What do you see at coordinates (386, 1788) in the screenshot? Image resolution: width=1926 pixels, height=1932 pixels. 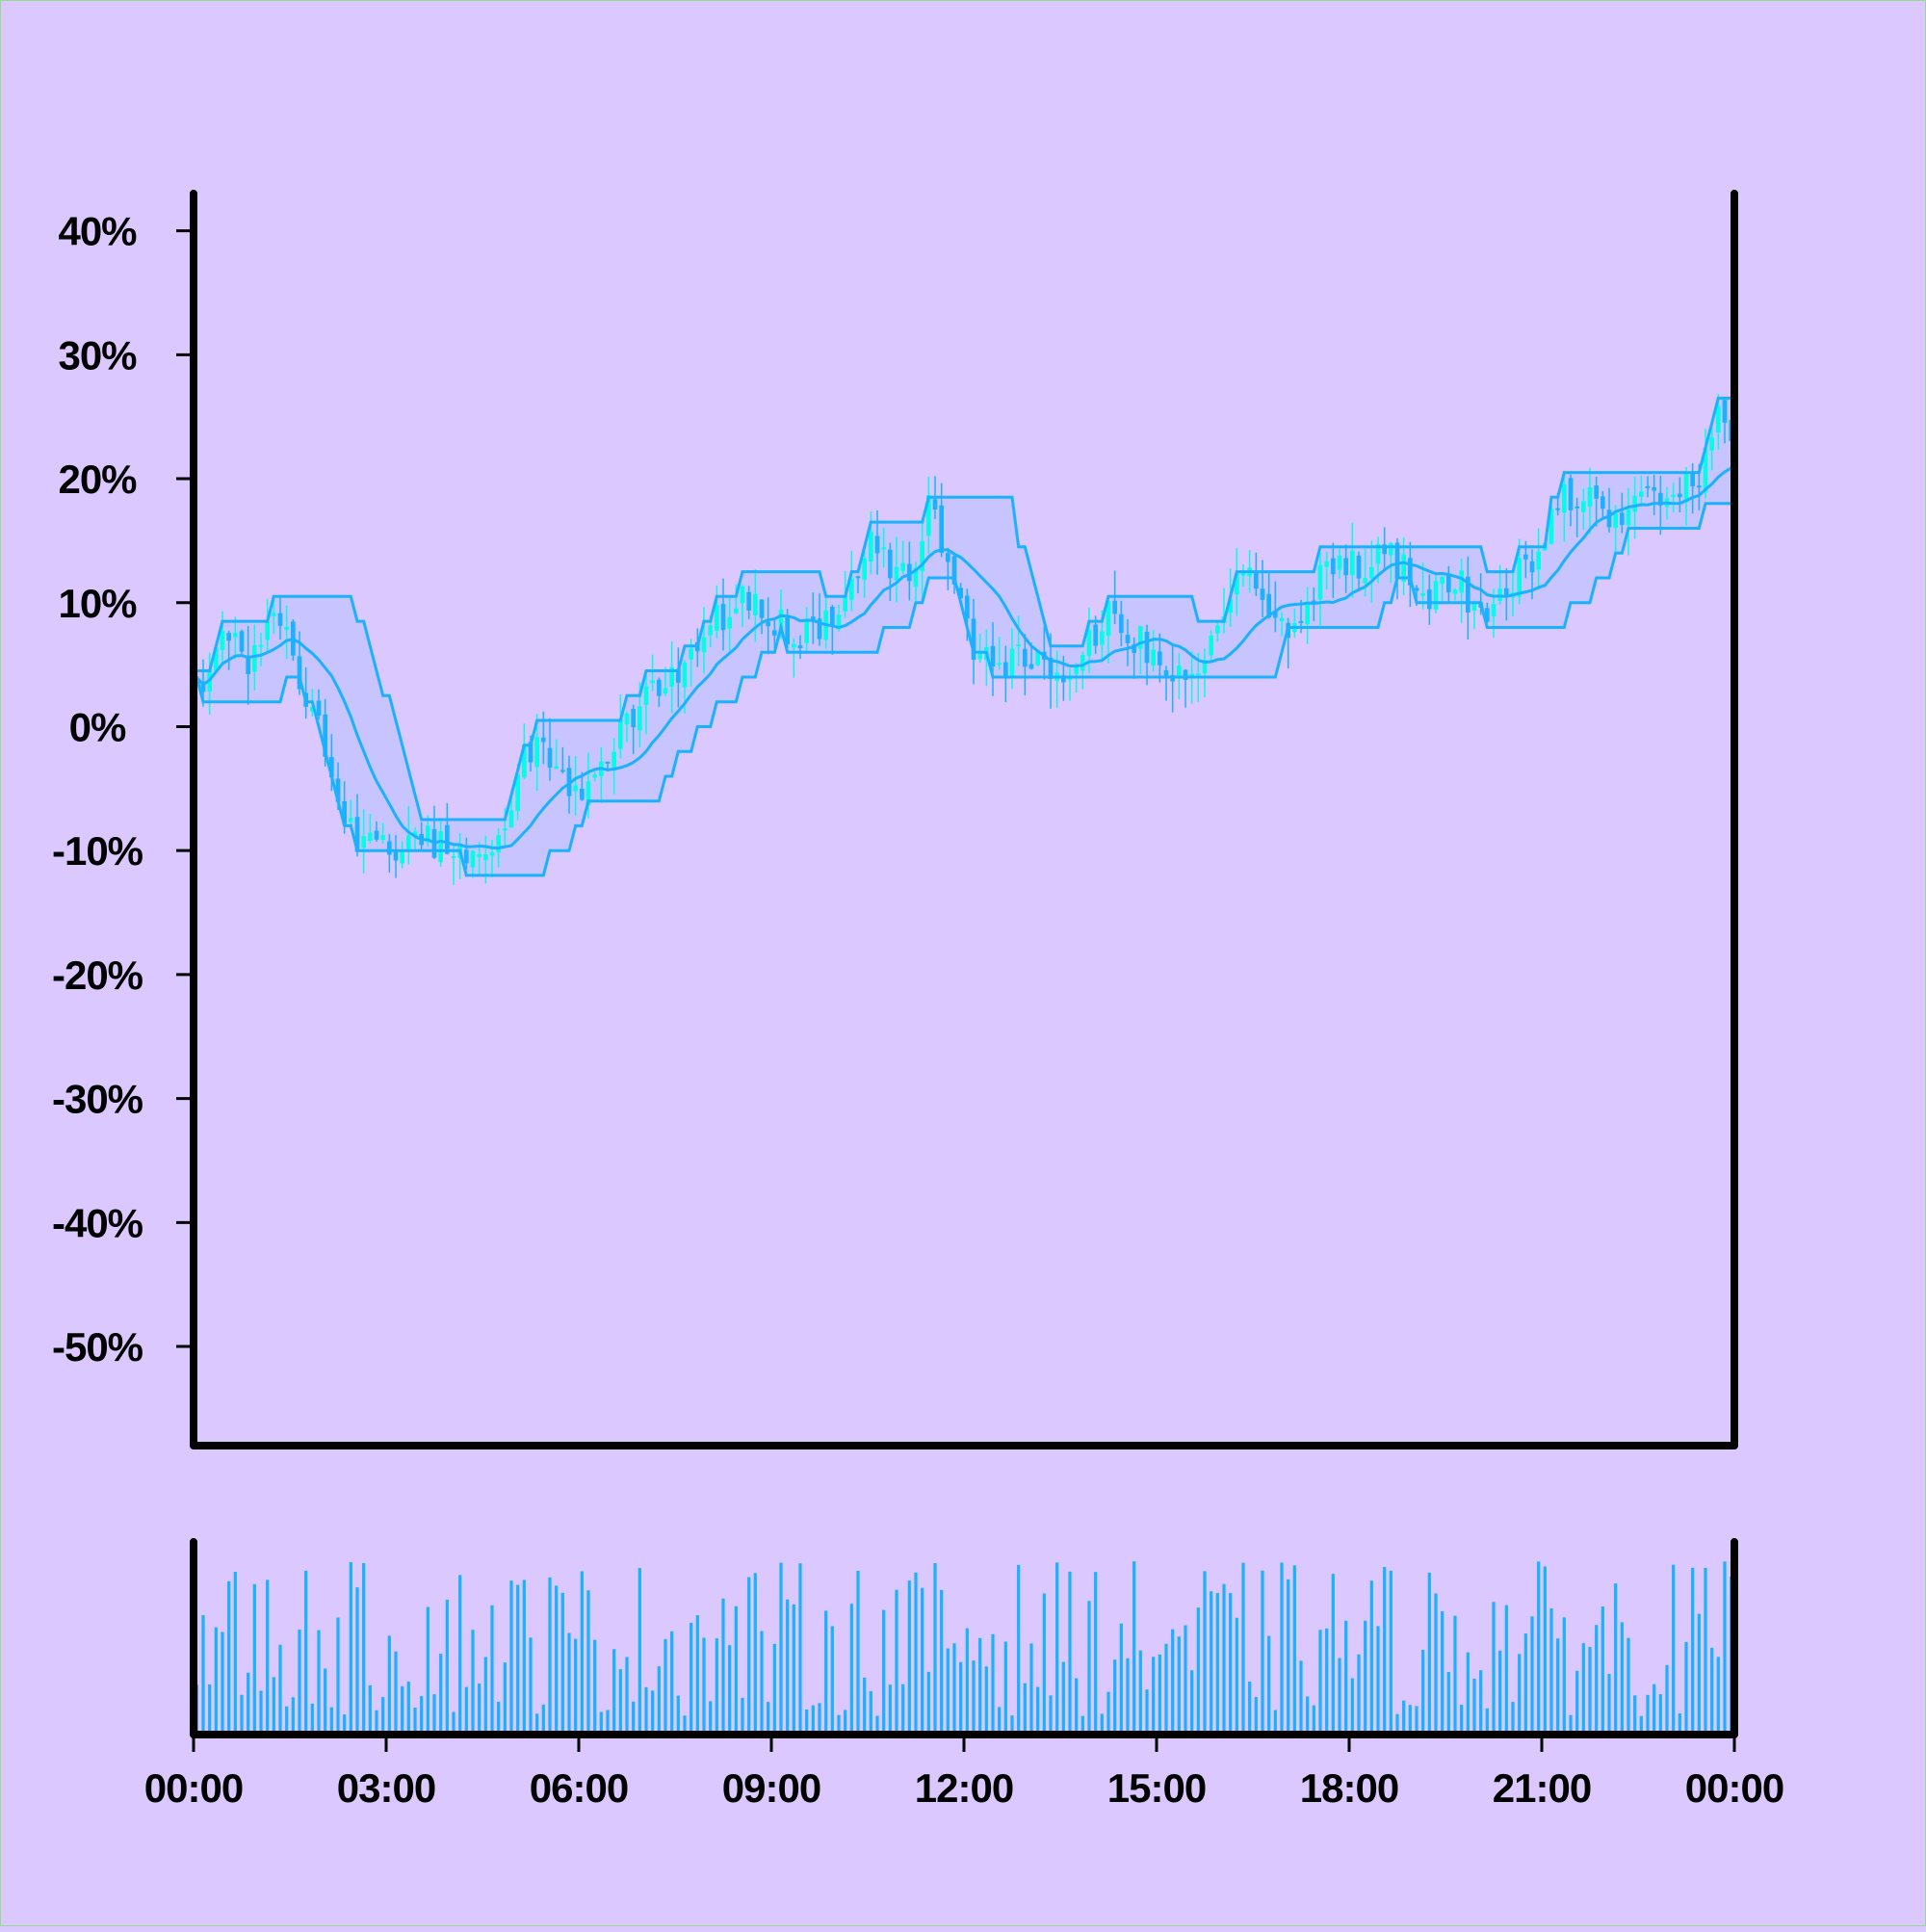 I see `x-tick-label: 03:00` at bounding box center [386, 1788].